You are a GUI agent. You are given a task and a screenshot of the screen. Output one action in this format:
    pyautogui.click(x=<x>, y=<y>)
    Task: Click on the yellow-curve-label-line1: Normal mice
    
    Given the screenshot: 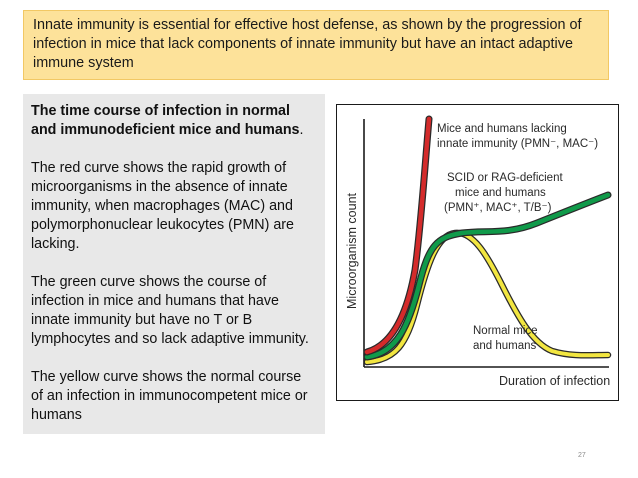 What is the action you would take?
    pyautogui.click(x=505, y=331)
    